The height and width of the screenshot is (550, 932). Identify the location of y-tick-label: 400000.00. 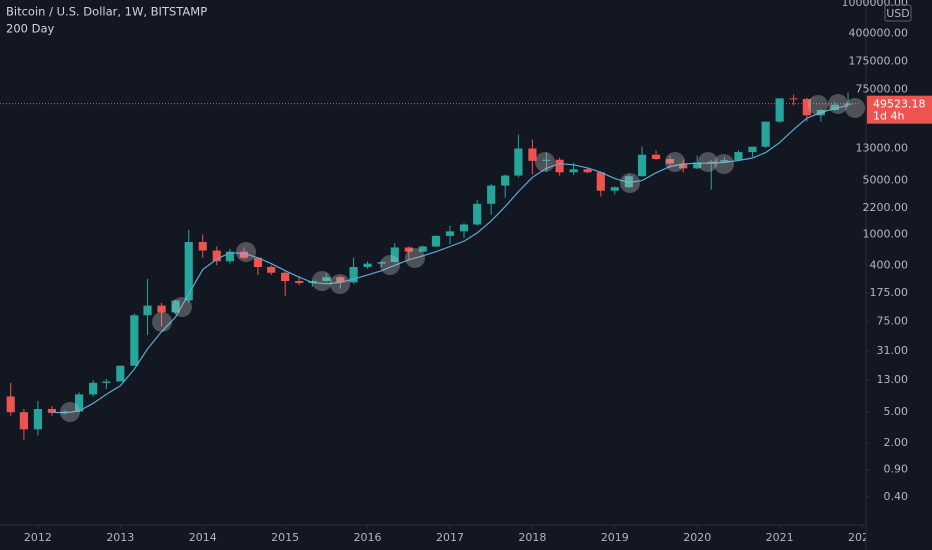
(879, 33).